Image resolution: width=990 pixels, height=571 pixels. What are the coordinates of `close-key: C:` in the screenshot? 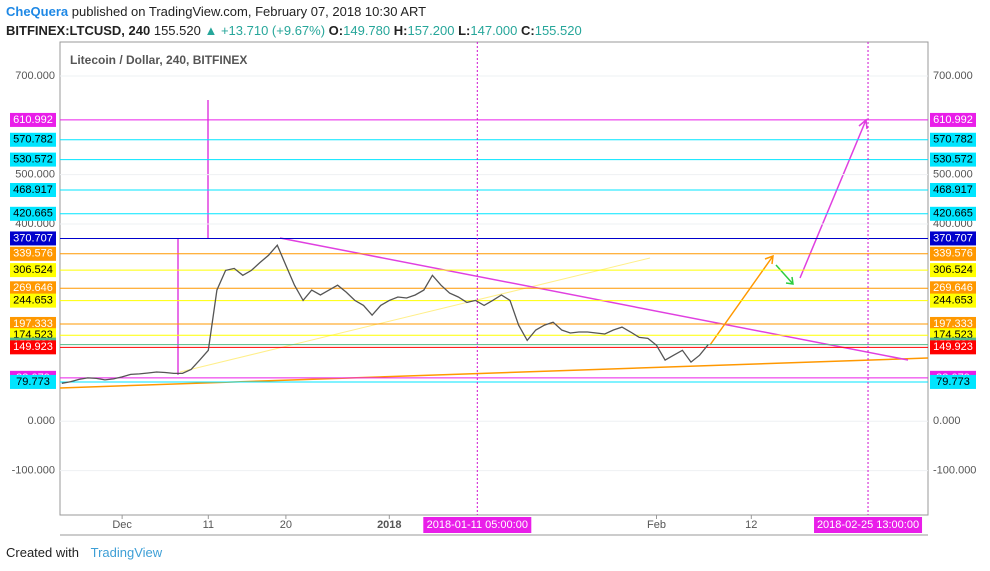 It's located at (528, 30).